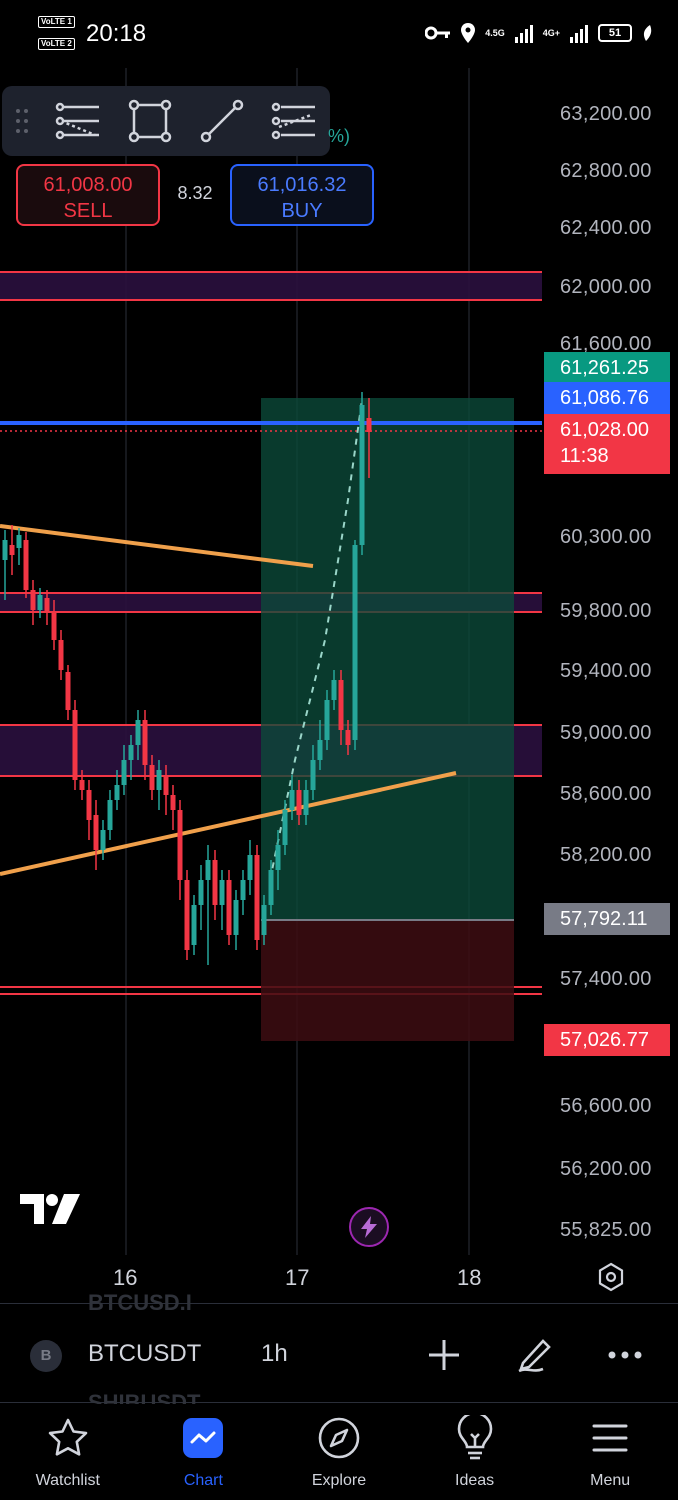 The width and height of the screenshot is (678, 1500). What do you see at coordinates (294, 121) in the screenshot?
I see `parallel-channel-tool-icon` at bounding box center [294, 121].